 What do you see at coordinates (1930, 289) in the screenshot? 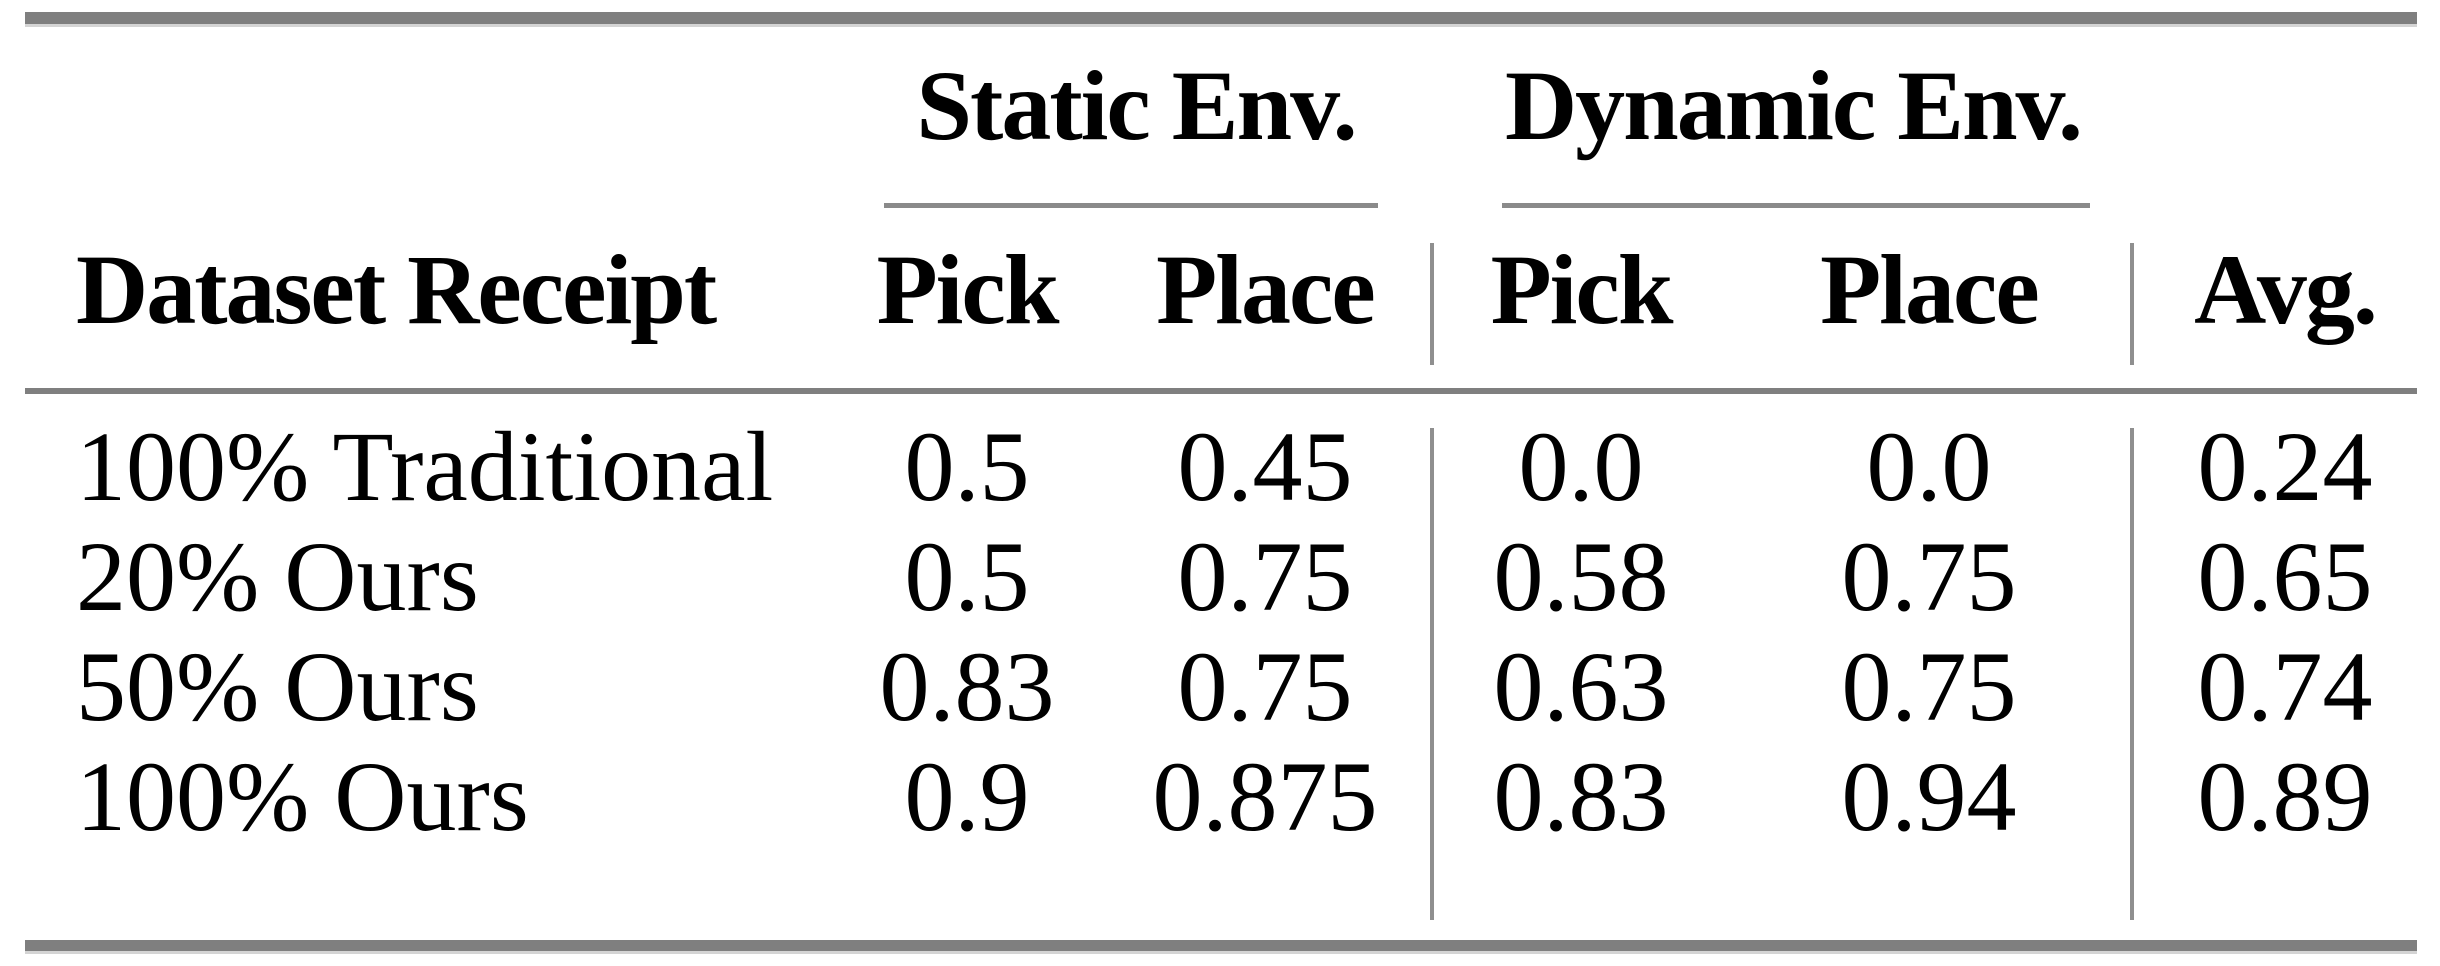
I see `column-header-dynamic-place: Place` at bounding box center [1930, 289].